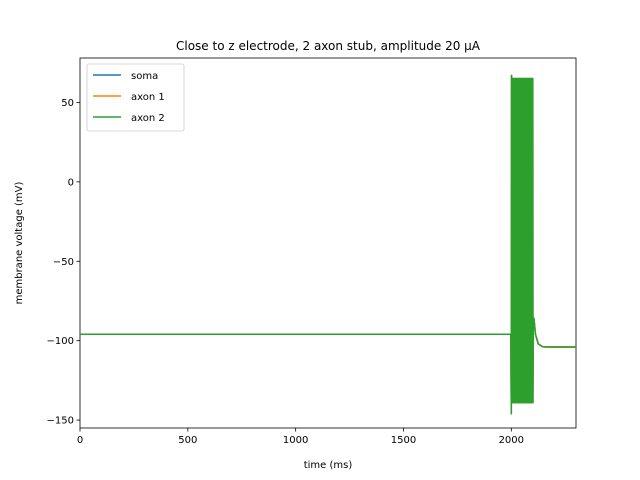 The height and width of the screenshot is (480, 640). What do you see at coordinates (328, 465) in the screenshot?
I see `x-axis-label: time (ms)` at bounding box center [328, 465].